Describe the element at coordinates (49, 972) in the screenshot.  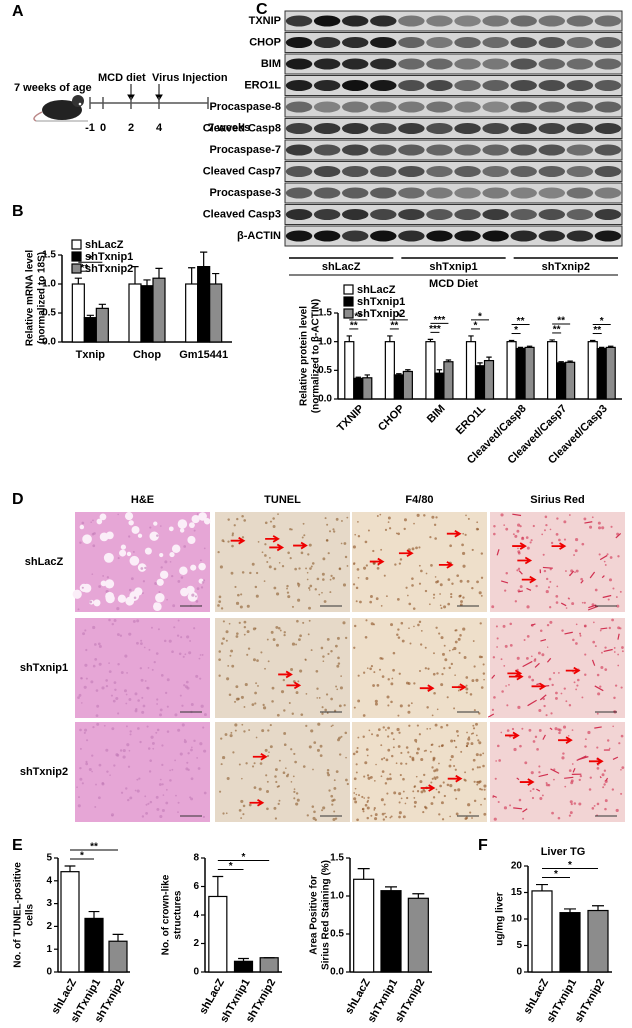
I see `y-tick-label: 0` at that location.